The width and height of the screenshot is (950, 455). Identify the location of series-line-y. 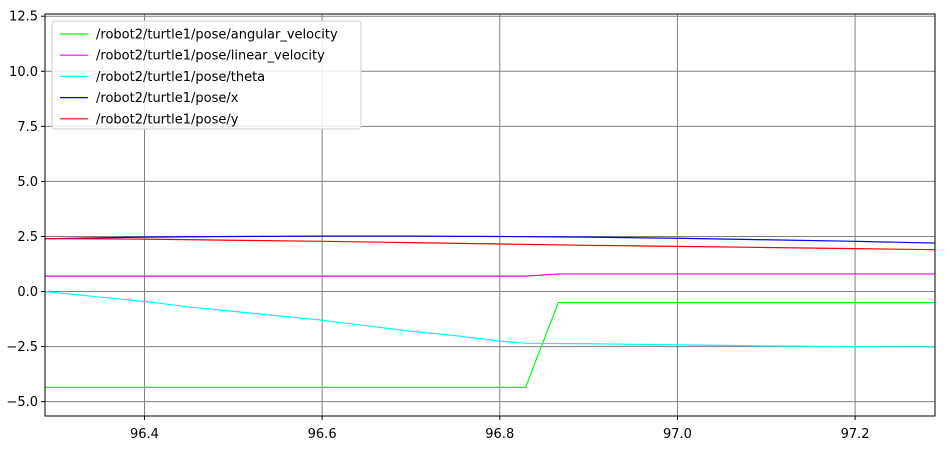
(490, 244).